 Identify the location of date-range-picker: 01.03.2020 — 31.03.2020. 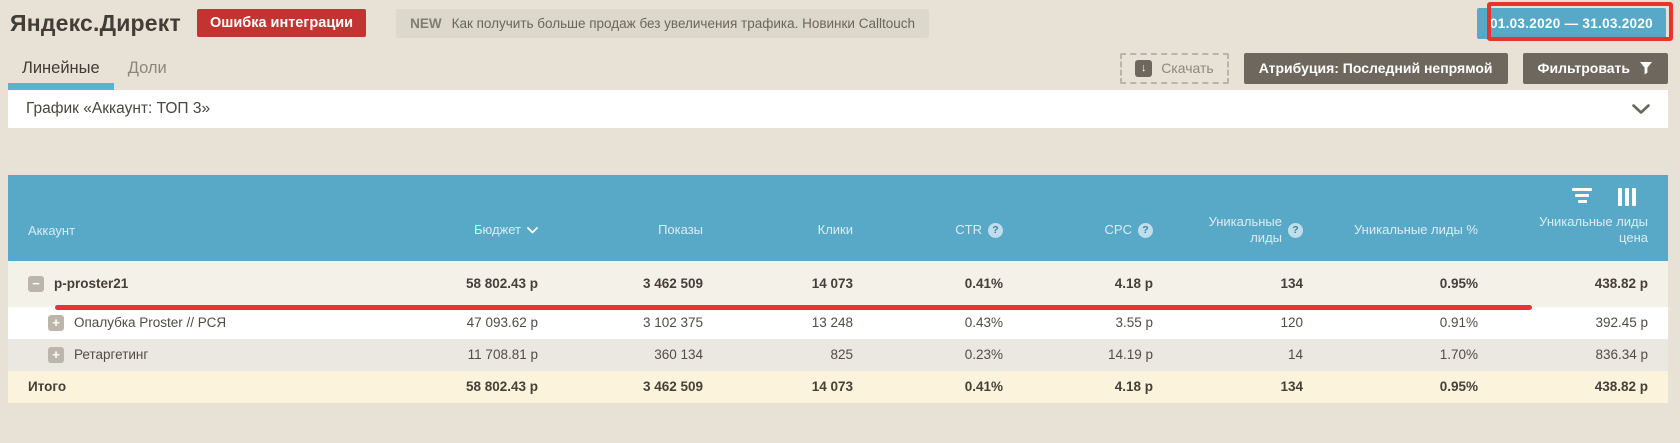
(1571, 23).